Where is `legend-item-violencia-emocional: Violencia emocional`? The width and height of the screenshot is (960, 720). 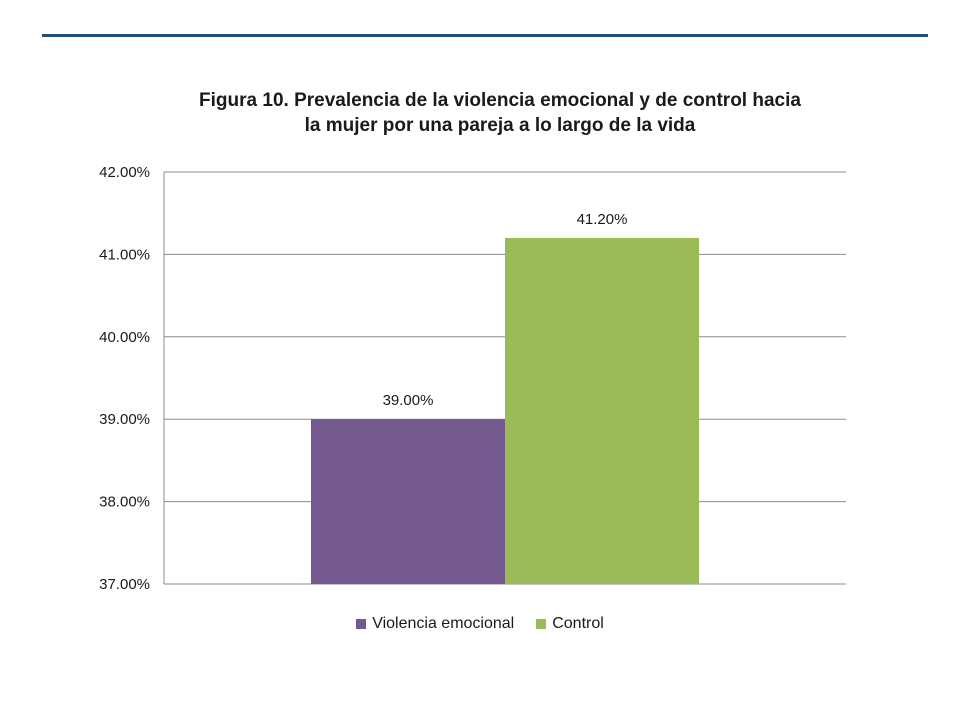 legend-item-violencia-emocional: Violencia emocional is located at coordinates (435, 624).